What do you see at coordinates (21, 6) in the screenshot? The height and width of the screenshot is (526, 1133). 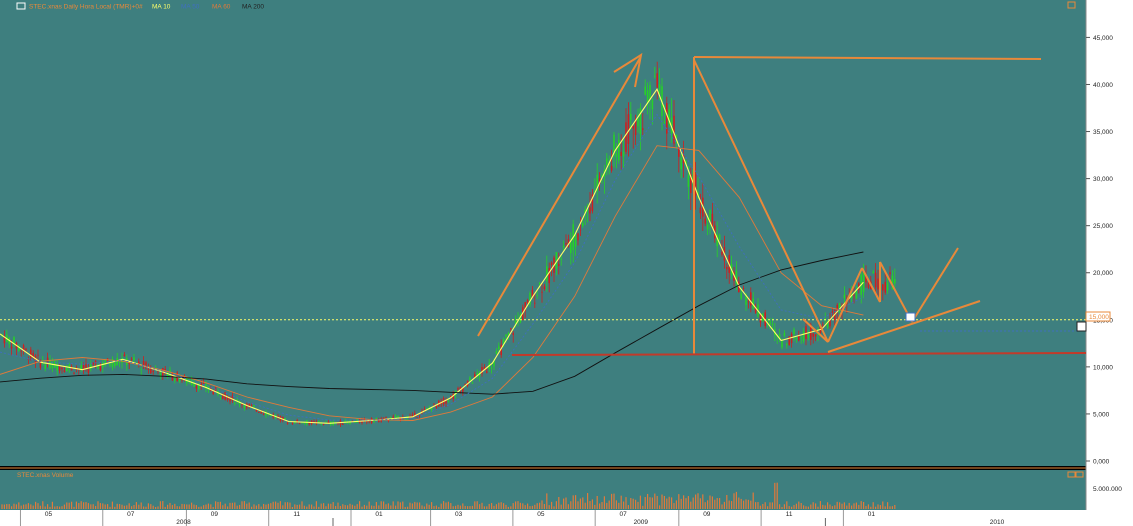 I see `chart-menu-icon` at bounding box center [21, 6].